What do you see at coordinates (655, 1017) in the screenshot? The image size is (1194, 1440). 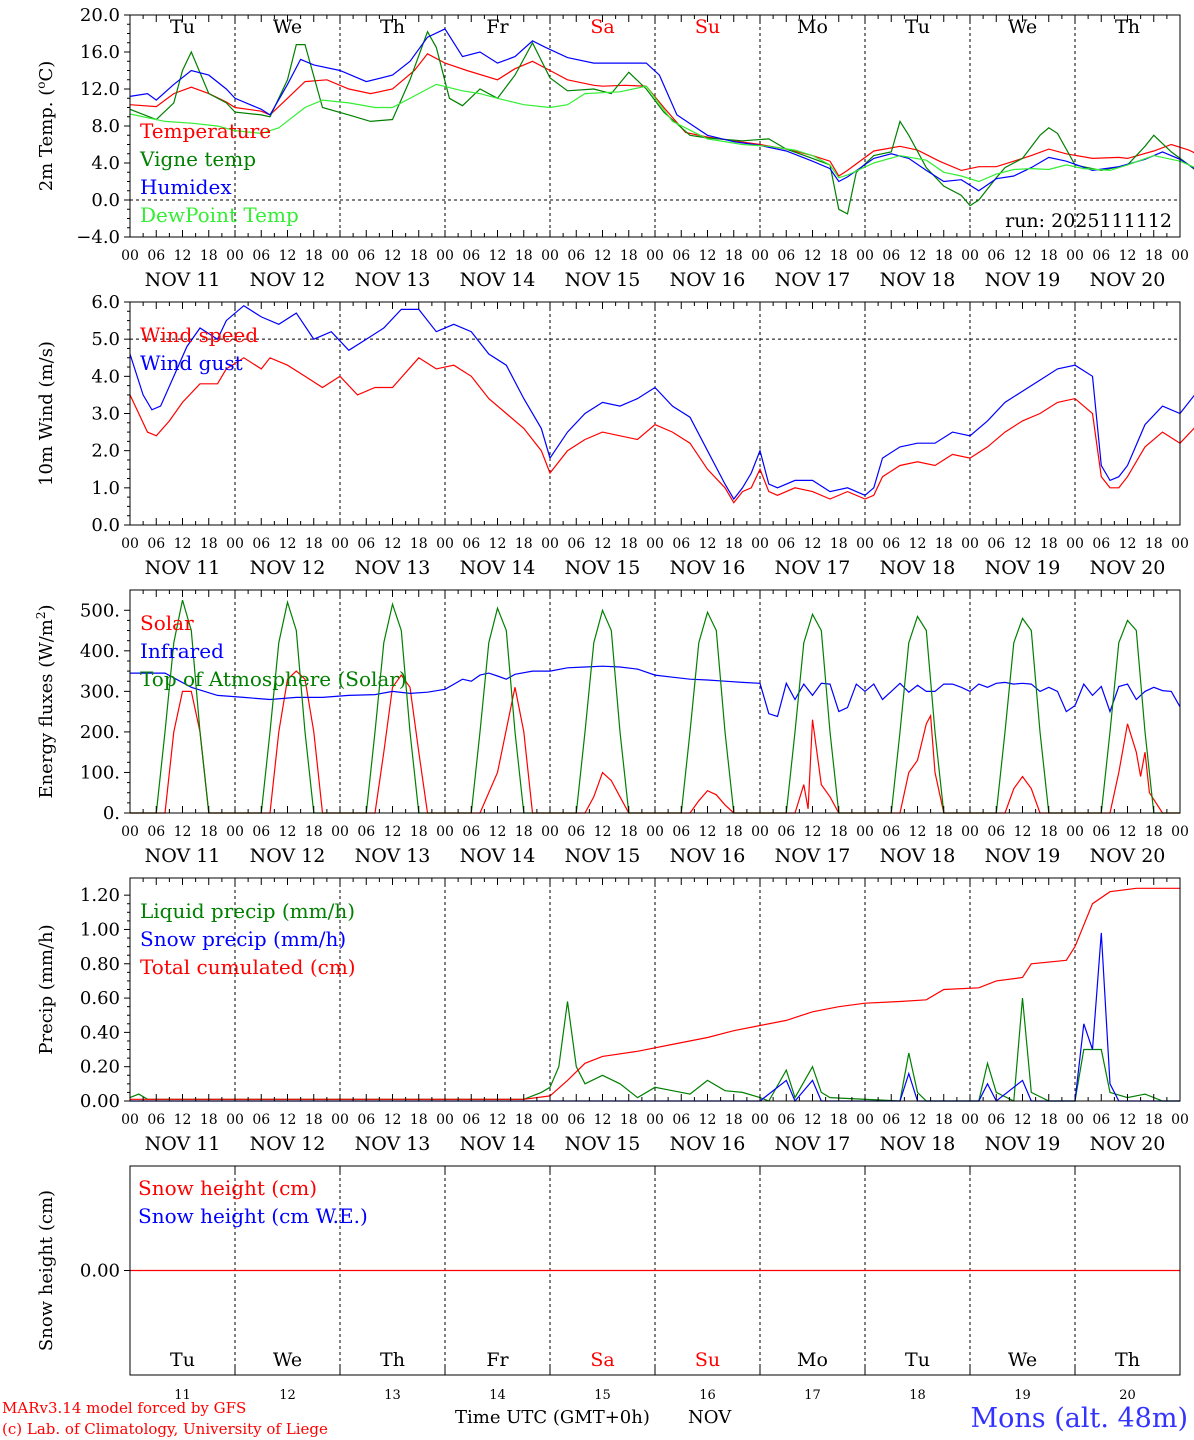 I see `series-snow-precip-mm-h-` at bounding box center [655, 1017].